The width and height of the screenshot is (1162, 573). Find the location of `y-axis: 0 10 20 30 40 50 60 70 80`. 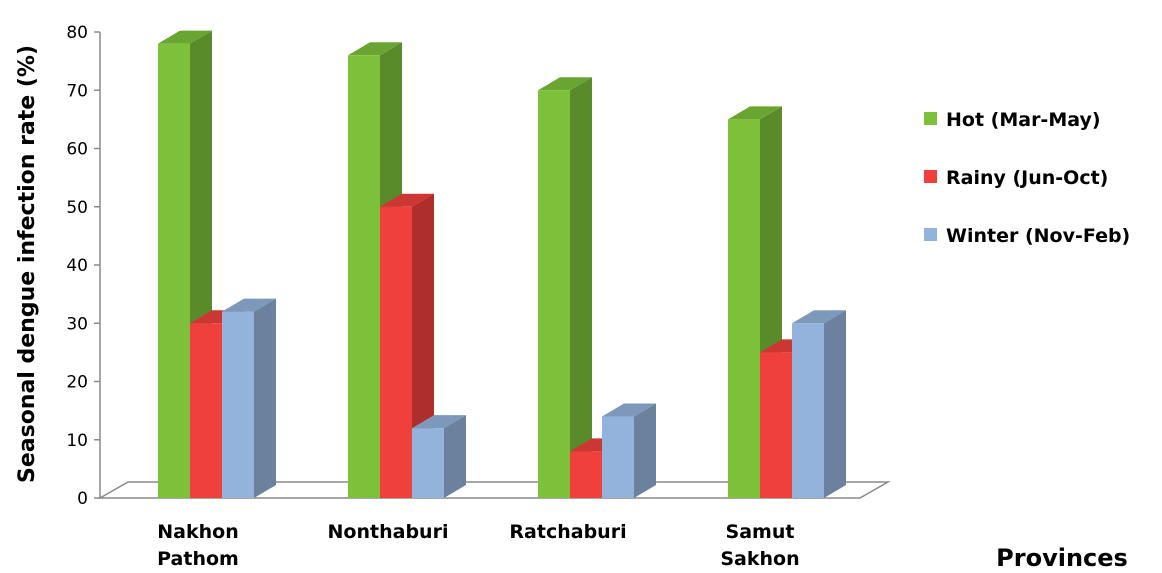

y-axis: 0 10 20 30 40 50 60 70 80 is located at coordinates (83, 266).